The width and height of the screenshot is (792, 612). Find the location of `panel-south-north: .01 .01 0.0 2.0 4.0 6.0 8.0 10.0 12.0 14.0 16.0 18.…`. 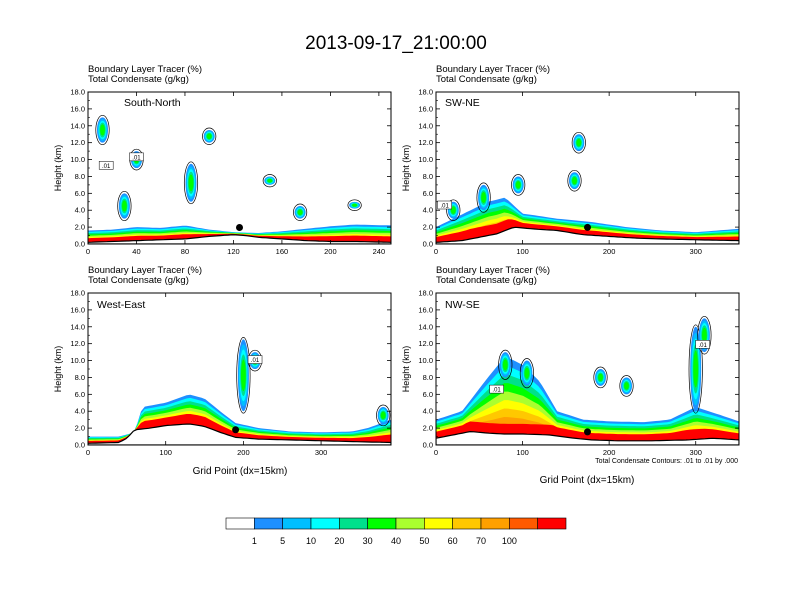

panel-south-north: .01 .01 0.0 2.0 4.0 6.0 8.0 10.0 12.0 14.0 16.0 18.… is located at coordinates (222, 160).